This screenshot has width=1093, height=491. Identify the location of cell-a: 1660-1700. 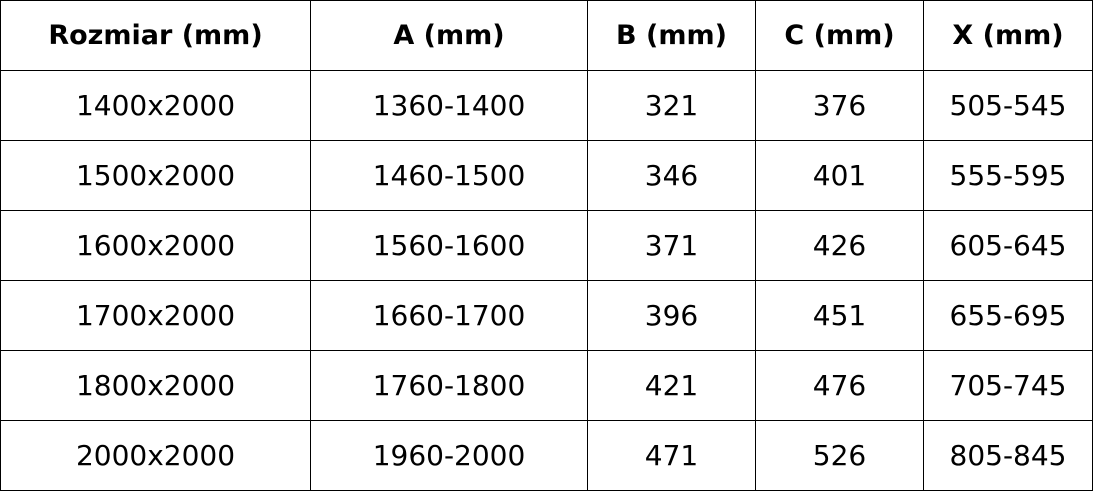
(449, 315).